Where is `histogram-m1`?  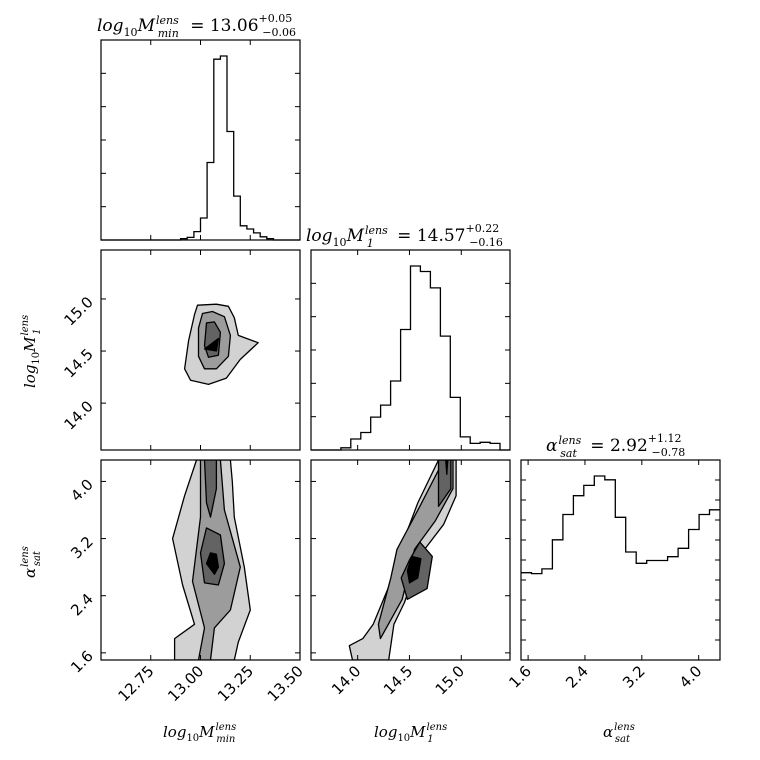 histogram-m1 is located at coordinates (410, 358).